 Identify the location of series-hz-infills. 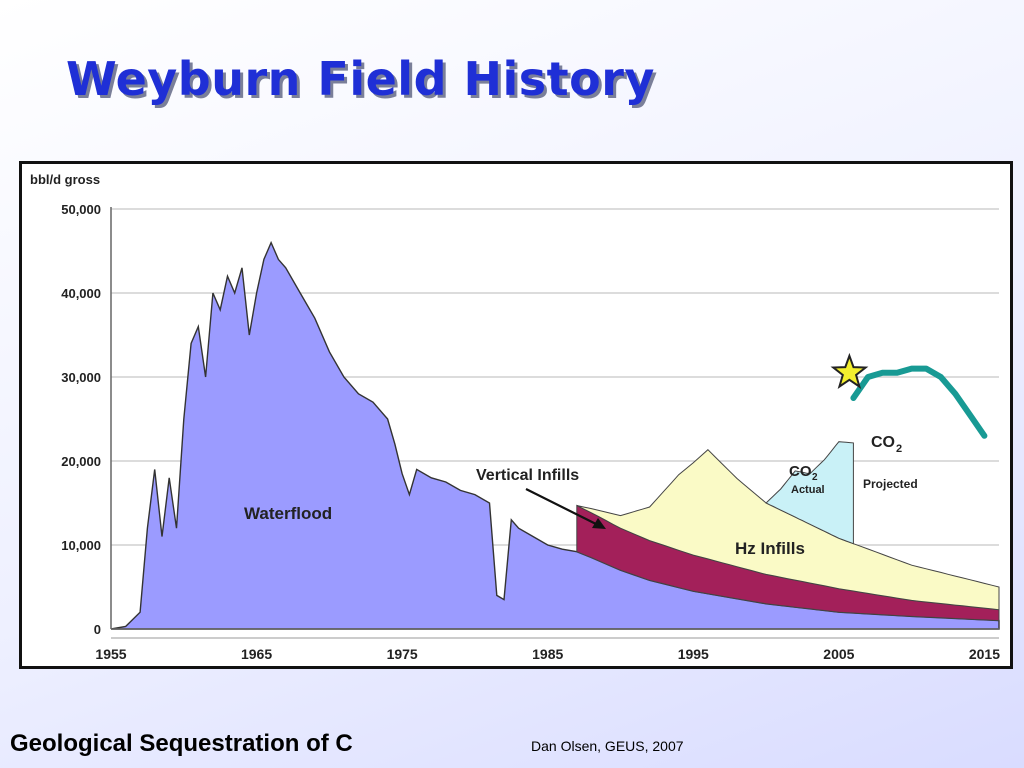
(788, 530).